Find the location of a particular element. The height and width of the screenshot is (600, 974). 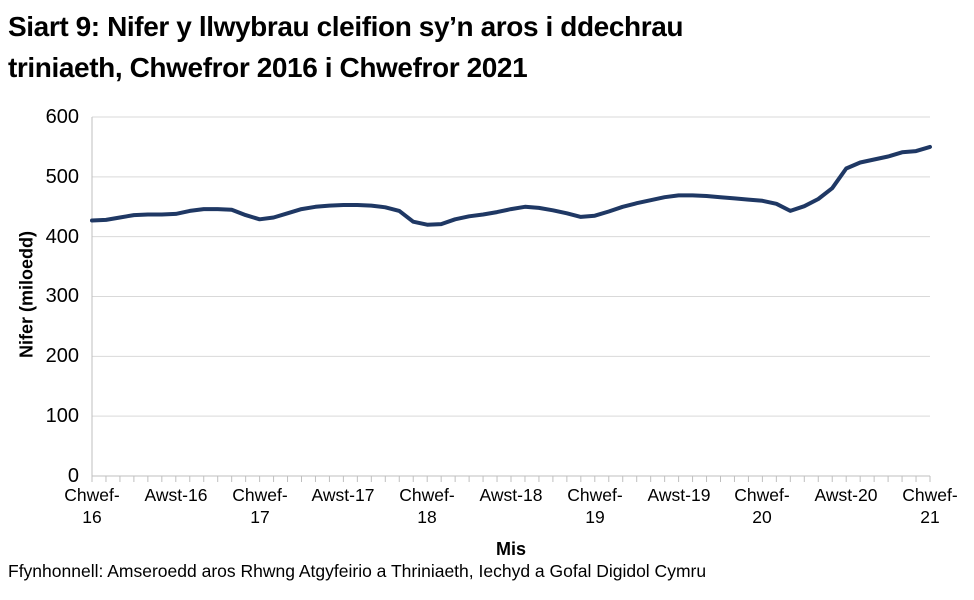

x-tick-label: Awst-19 is located at coordinates (679, 495).